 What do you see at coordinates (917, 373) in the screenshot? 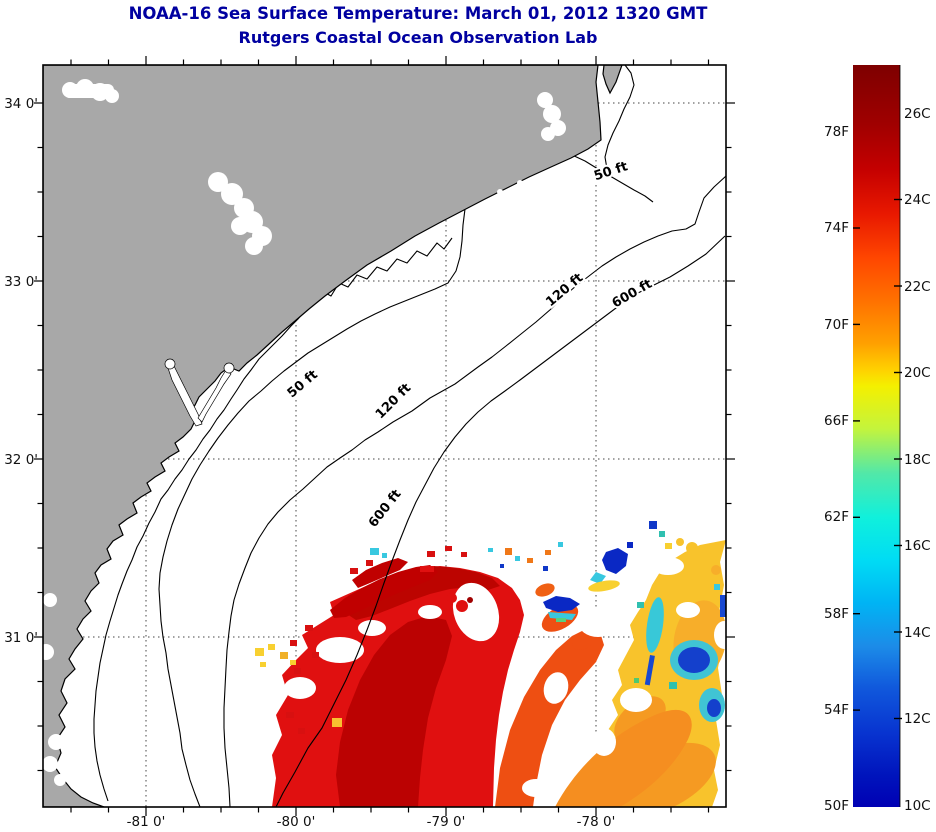
I see `cbar-c-label: 20C` at bounding box center [917, 373].